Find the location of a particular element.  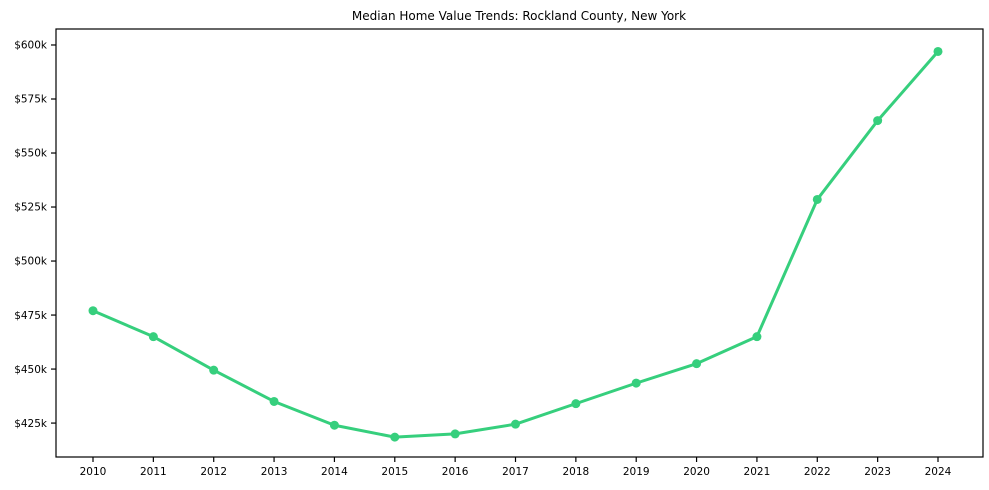

y-tick-label: $550k is located at coordinates (31, 154).